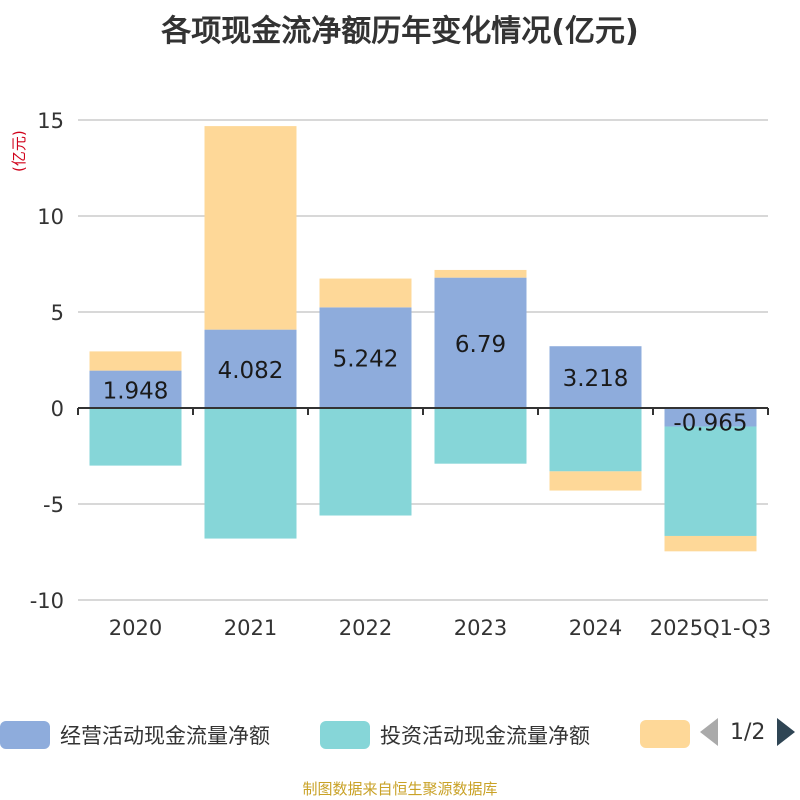  What do you see at coordinates (400, 31) in the screenshot?
I see `chart-title: 各项现金流净额历年变化情况(亿元)` at bounding box center [400, 31].